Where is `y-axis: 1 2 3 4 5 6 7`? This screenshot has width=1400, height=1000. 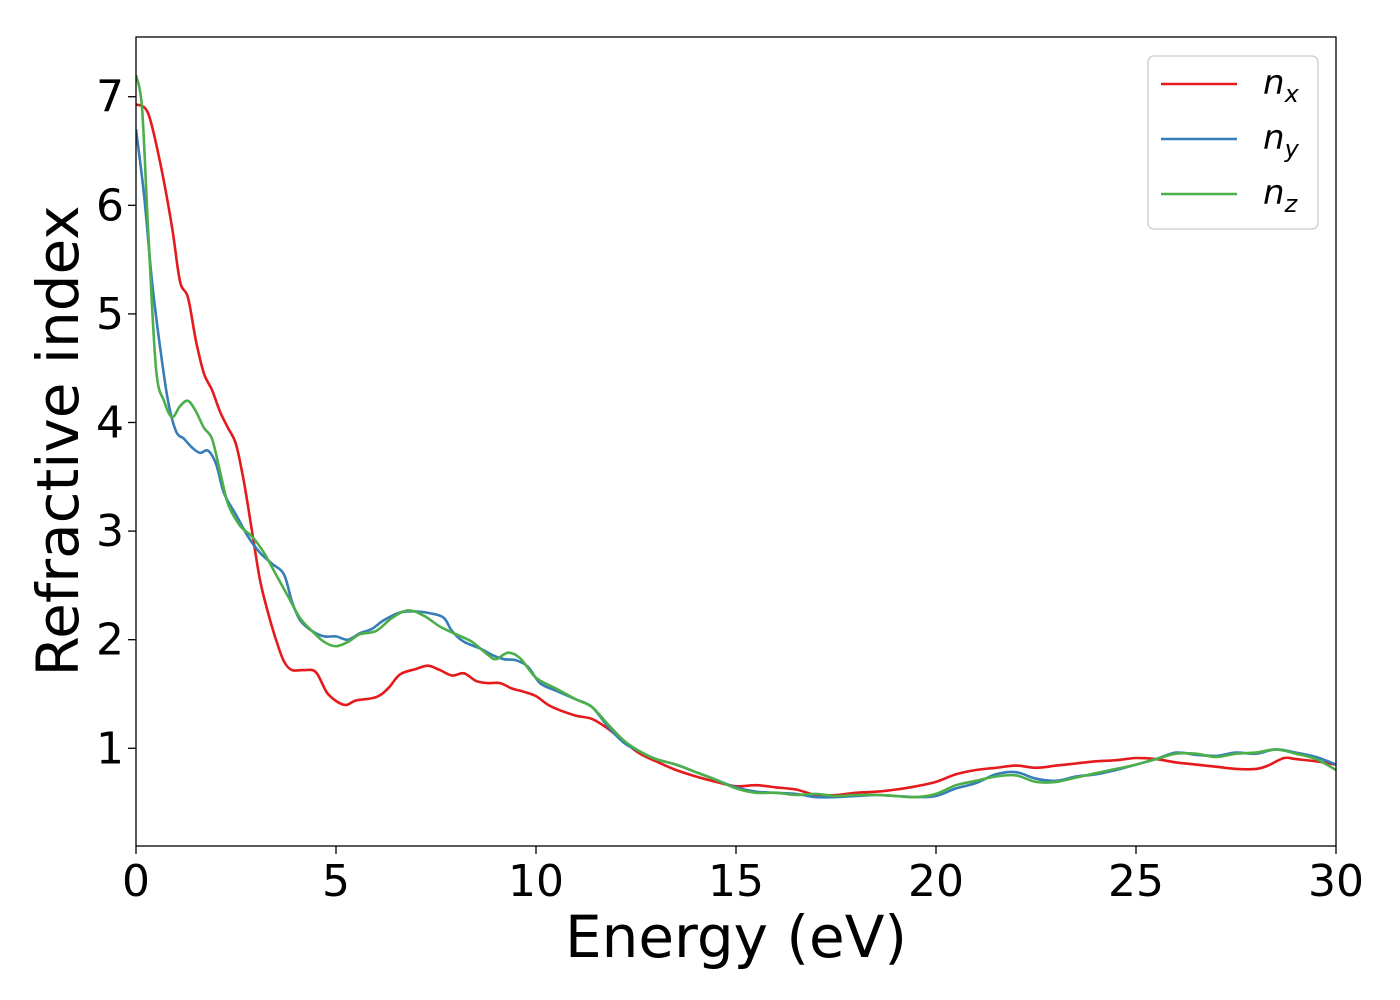
y-axis: 1 2 3 4 5 6 7 is located at coordinates (116, 423).